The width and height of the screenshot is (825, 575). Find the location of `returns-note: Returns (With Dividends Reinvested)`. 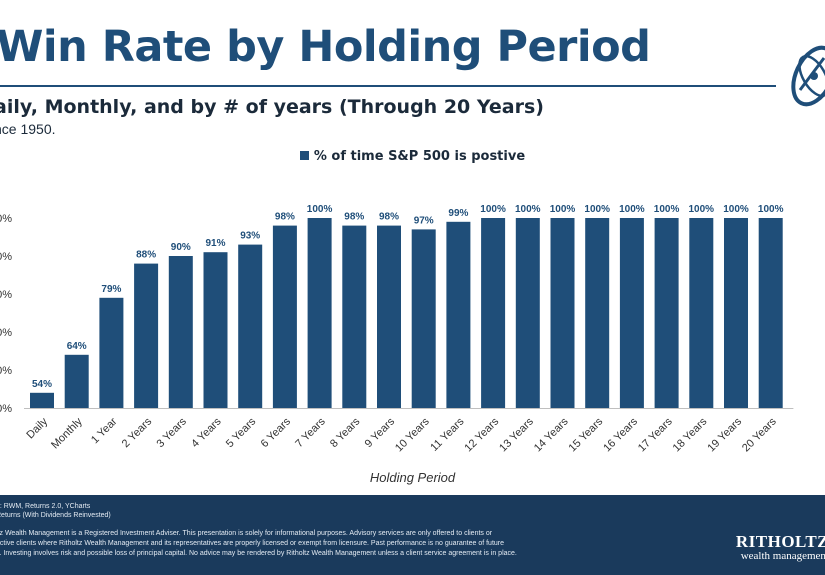

returns-note: Returns (With Dividends Reinvested) is located at coordinates (55, 515).